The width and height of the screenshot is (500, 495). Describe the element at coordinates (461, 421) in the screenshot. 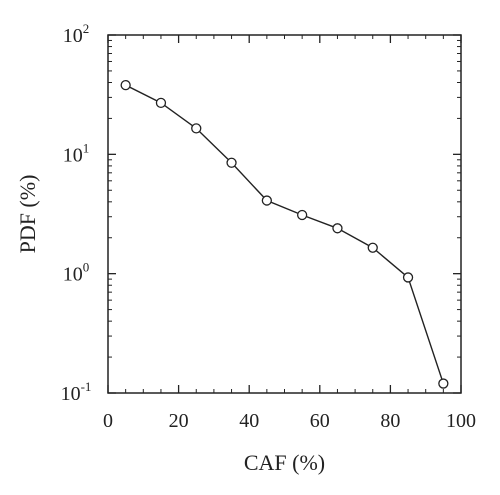

I see `x-tick-label: 100` at that location.